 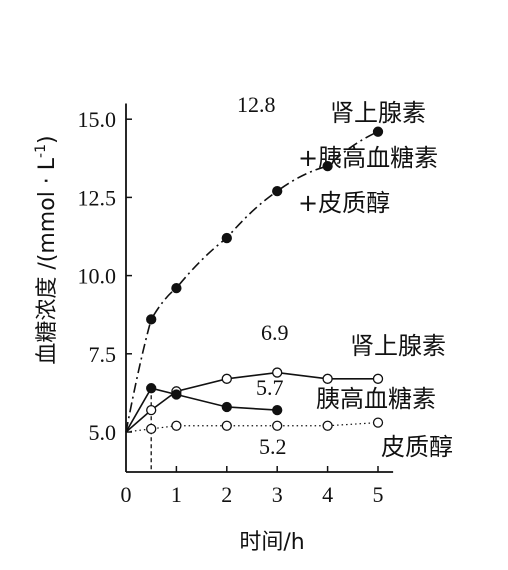 What do you see at coordinates (226, 494) in the screenshot?
I see `x-tick-label: 2` at bounding box center [226, 494].